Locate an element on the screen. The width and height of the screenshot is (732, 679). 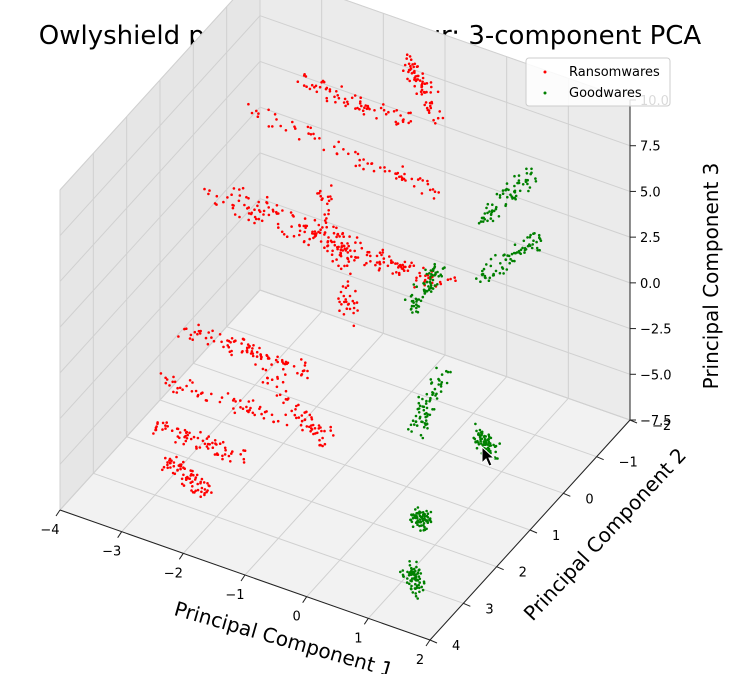
z-tick-label: 7.5 is located at coordinates (650, 147).